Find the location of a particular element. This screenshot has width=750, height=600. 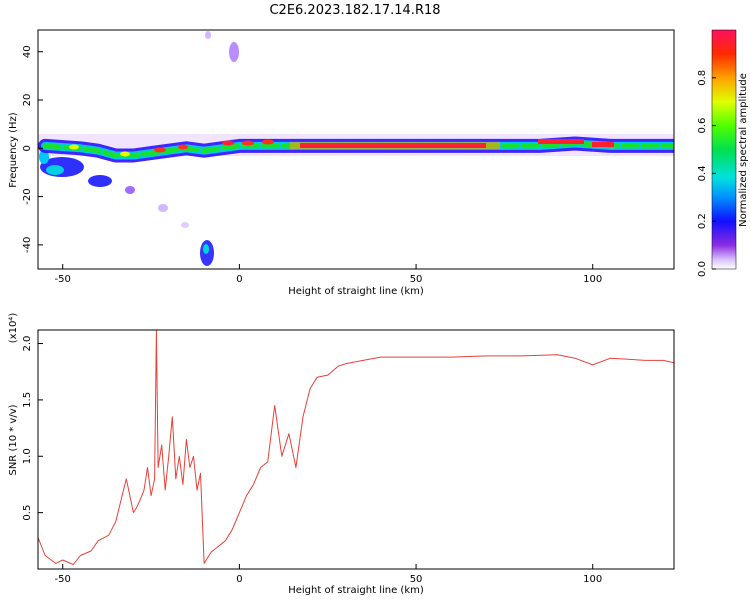

snr-multiplier: (x10⁴) is located at coordinates (13, 328).